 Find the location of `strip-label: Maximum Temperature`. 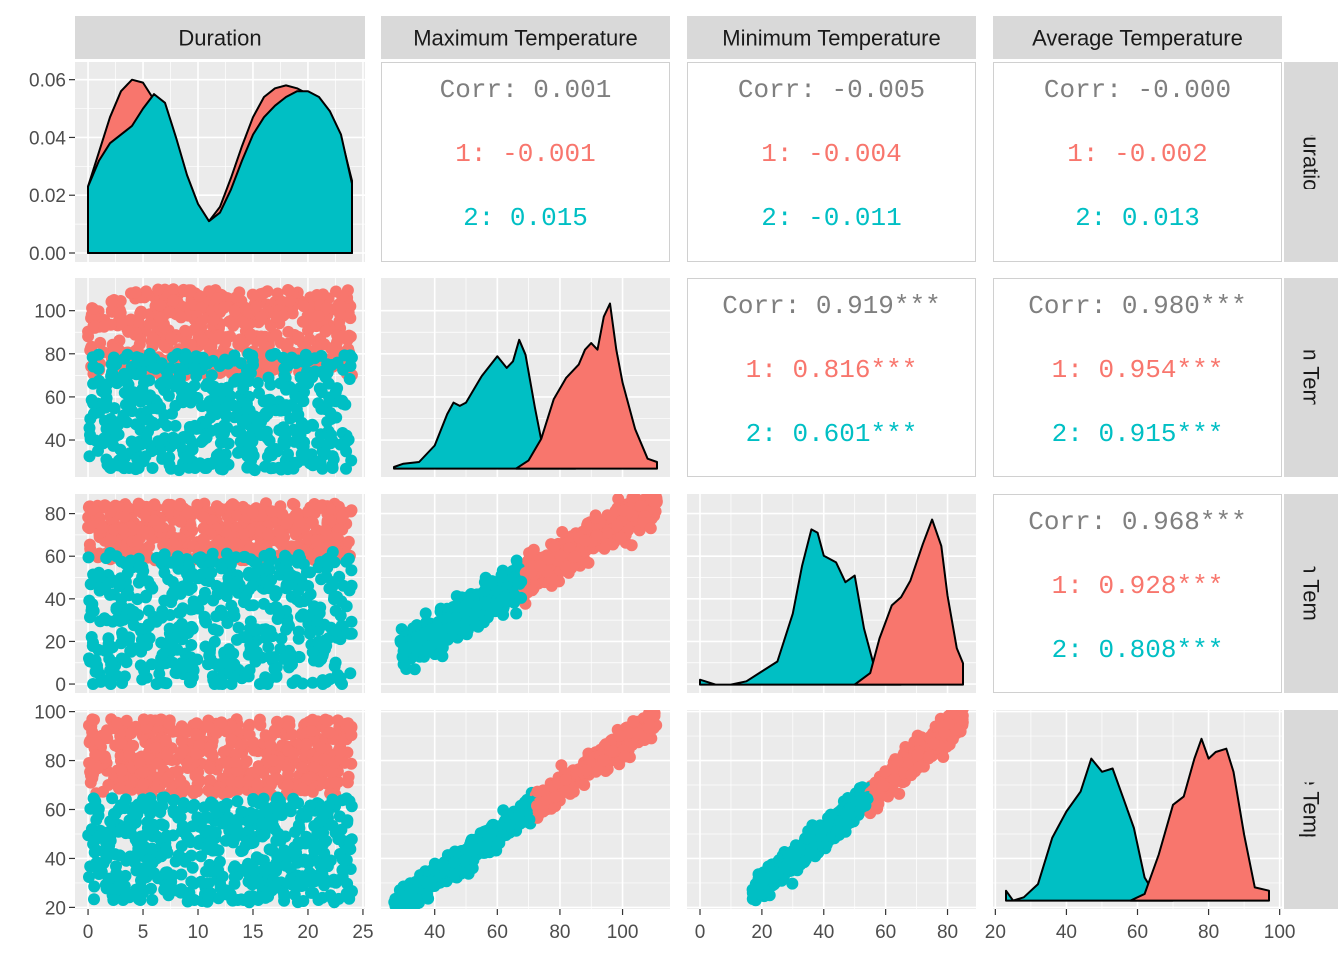

strip-label: Maximum Temperature is located at coordinates (525, 38).